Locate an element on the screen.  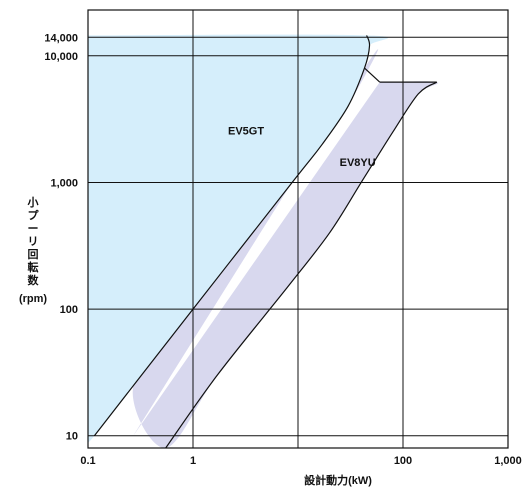
x-tick-label-1: 1 is located at coordinates (193, 461).